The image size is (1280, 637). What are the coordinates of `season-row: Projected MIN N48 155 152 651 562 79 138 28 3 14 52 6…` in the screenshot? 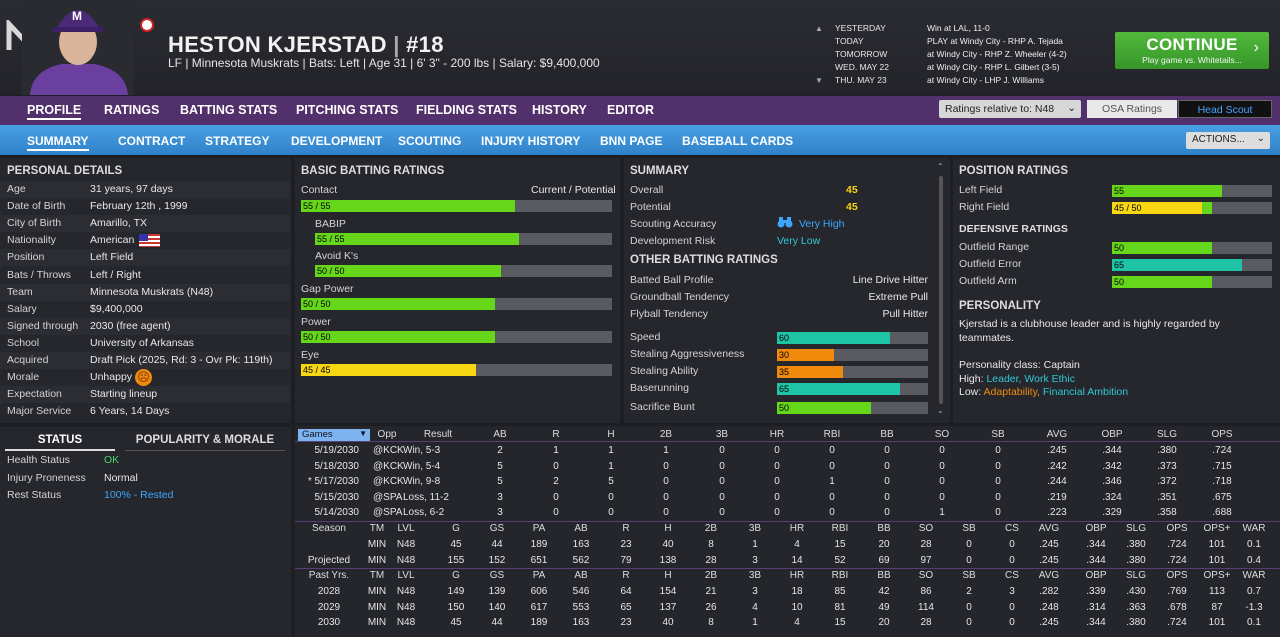 It's located at (787, 562).